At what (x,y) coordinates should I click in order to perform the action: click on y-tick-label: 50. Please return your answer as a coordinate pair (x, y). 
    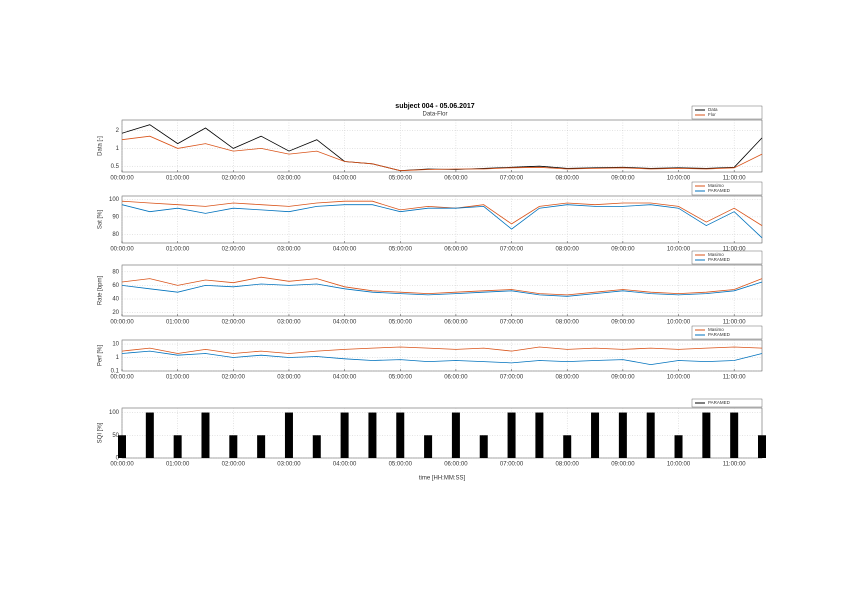
    Looking at the image, I should click on (115, 436).